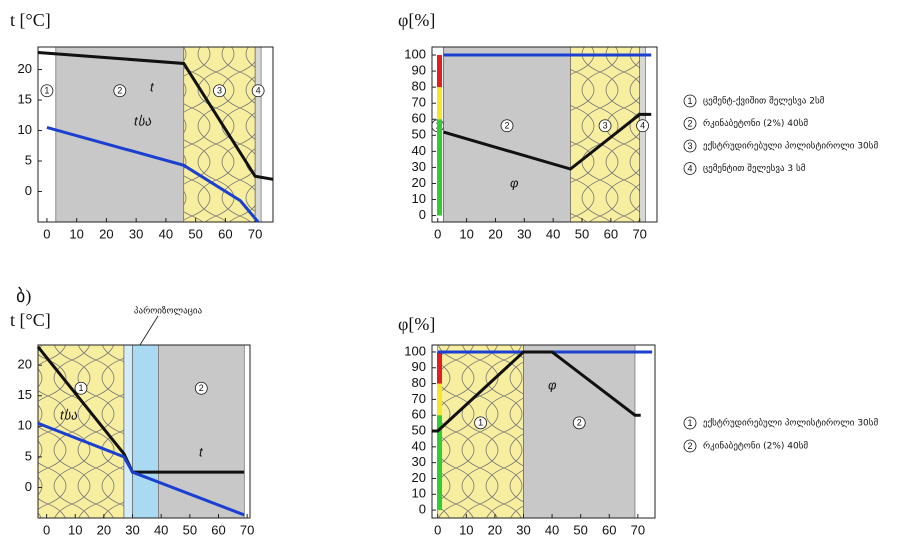  Describe the element at coordinates (46, 528) in the screenshot. I see `x-tick-label: 0` at that location.